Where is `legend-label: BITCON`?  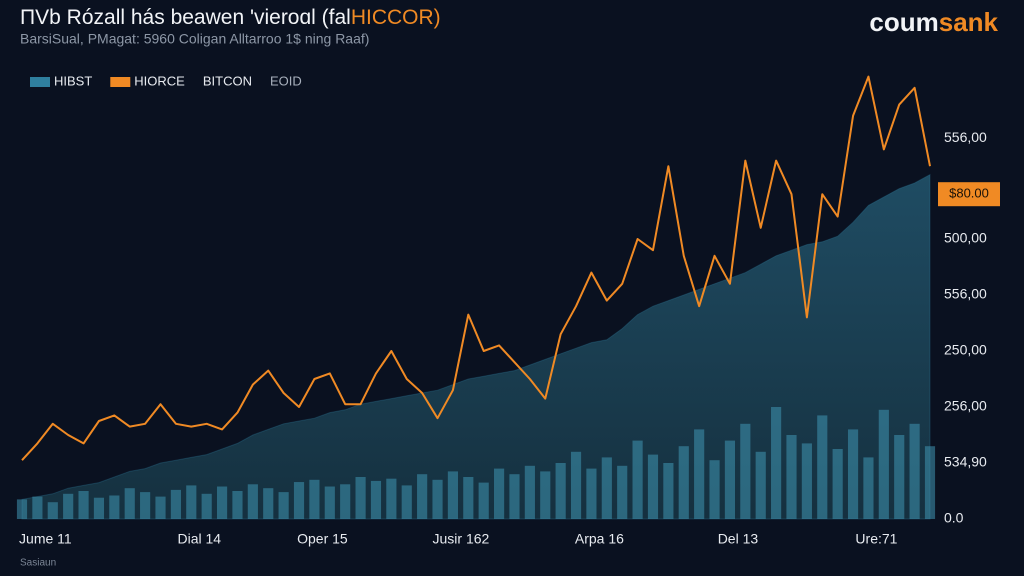
legend-label: BITCON is located at coordinates (227, 80).